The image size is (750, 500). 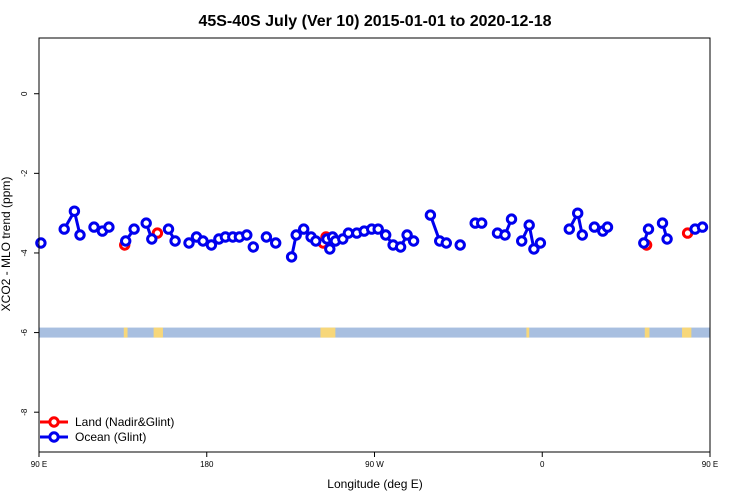 I want to click on ocean-band, so click(x=374, y=332).